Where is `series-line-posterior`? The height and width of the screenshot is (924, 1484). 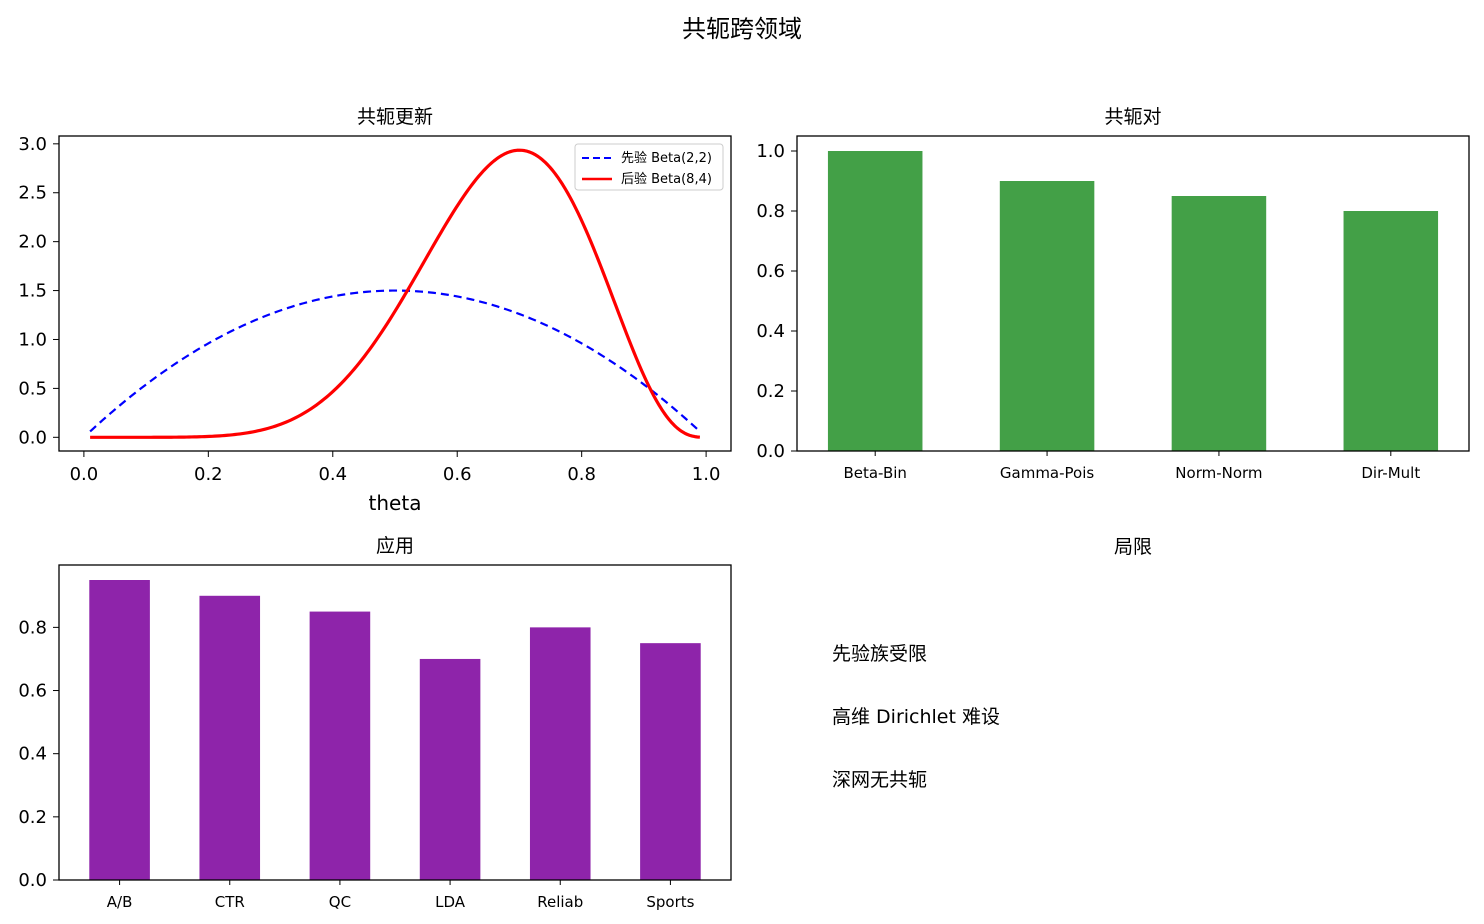 series-line-posterior is located at coordinates (395, 293).